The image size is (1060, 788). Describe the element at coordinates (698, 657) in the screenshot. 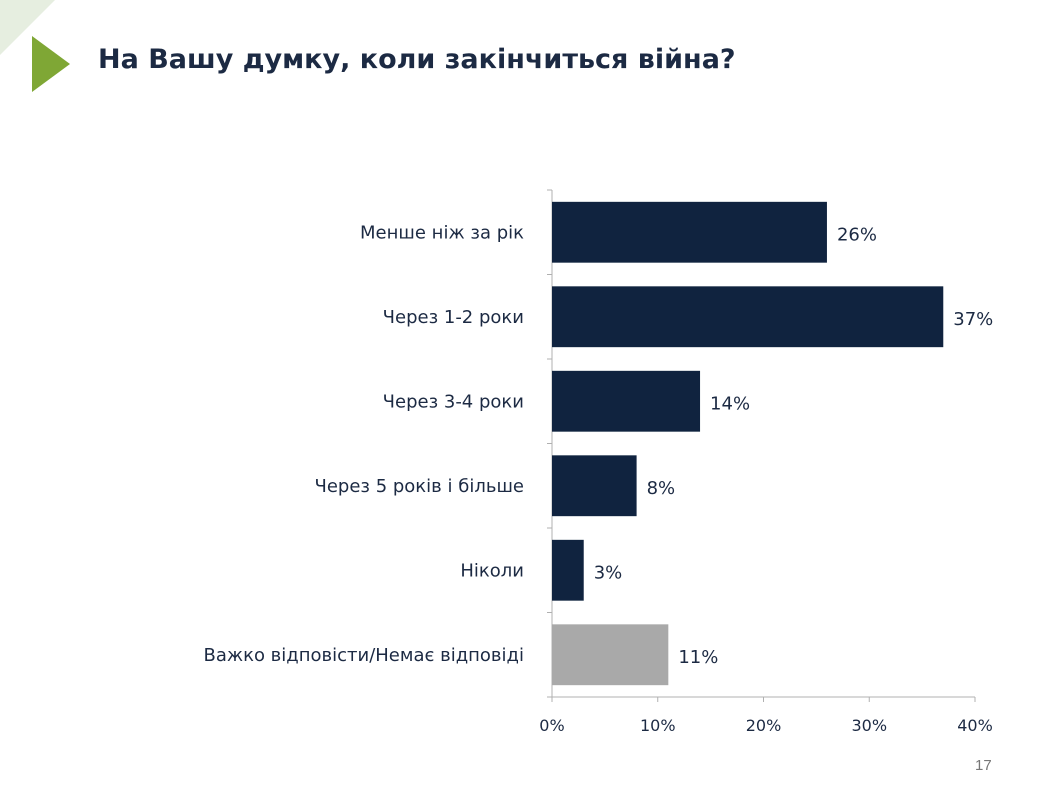

I see `data-label: 11%` at that location.